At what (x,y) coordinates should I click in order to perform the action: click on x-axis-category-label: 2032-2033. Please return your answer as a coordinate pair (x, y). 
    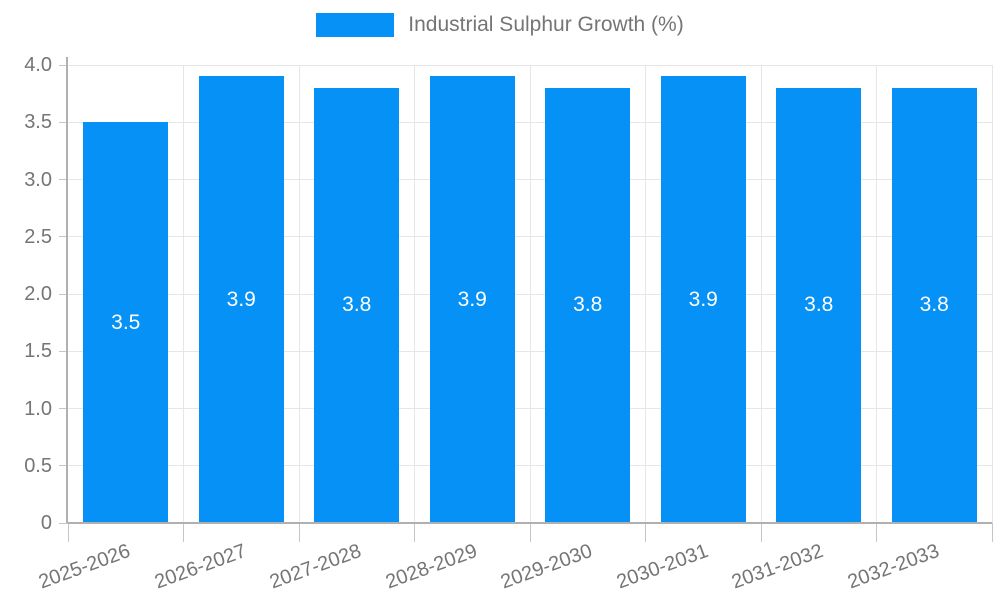
    Looking at the image, I should click on (893, 567).